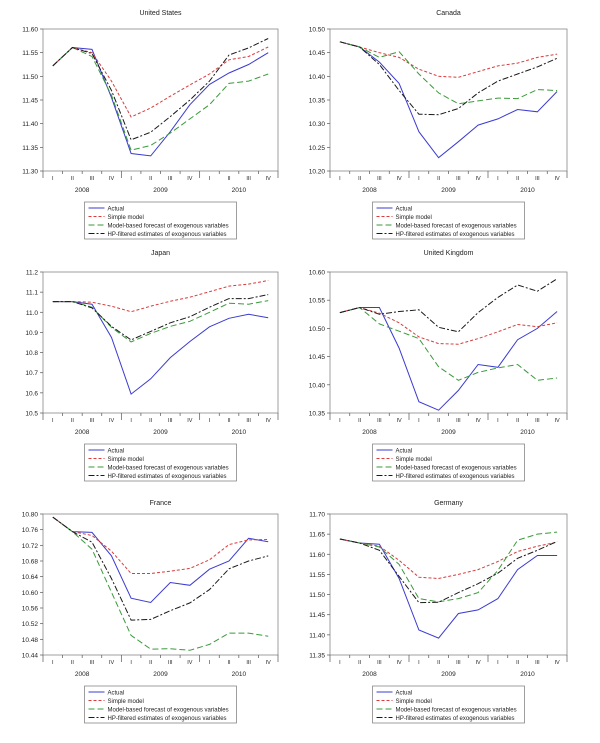 The width and height of the screenshot is (600, 743). What do you see at coordinates (31, 373) in the screenshot?
I see `y-tick-label: 10.7` at bounding box center [31, 373].